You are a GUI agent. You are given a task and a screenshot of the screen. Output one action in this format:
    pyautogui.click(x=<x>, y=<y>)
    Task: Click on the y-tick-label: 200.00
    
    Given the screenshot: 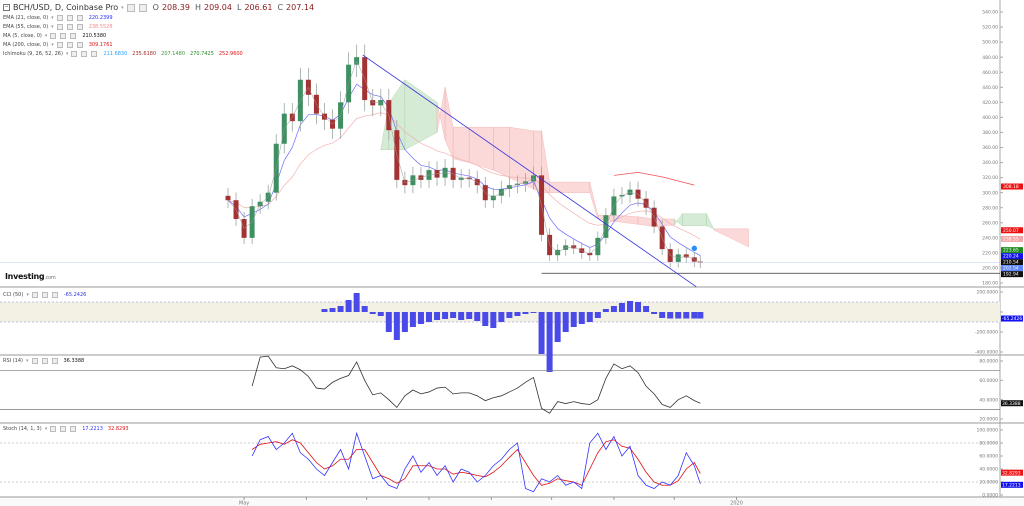 What is the action you would take?
    pyautogui.click(x=990, y=269)
    